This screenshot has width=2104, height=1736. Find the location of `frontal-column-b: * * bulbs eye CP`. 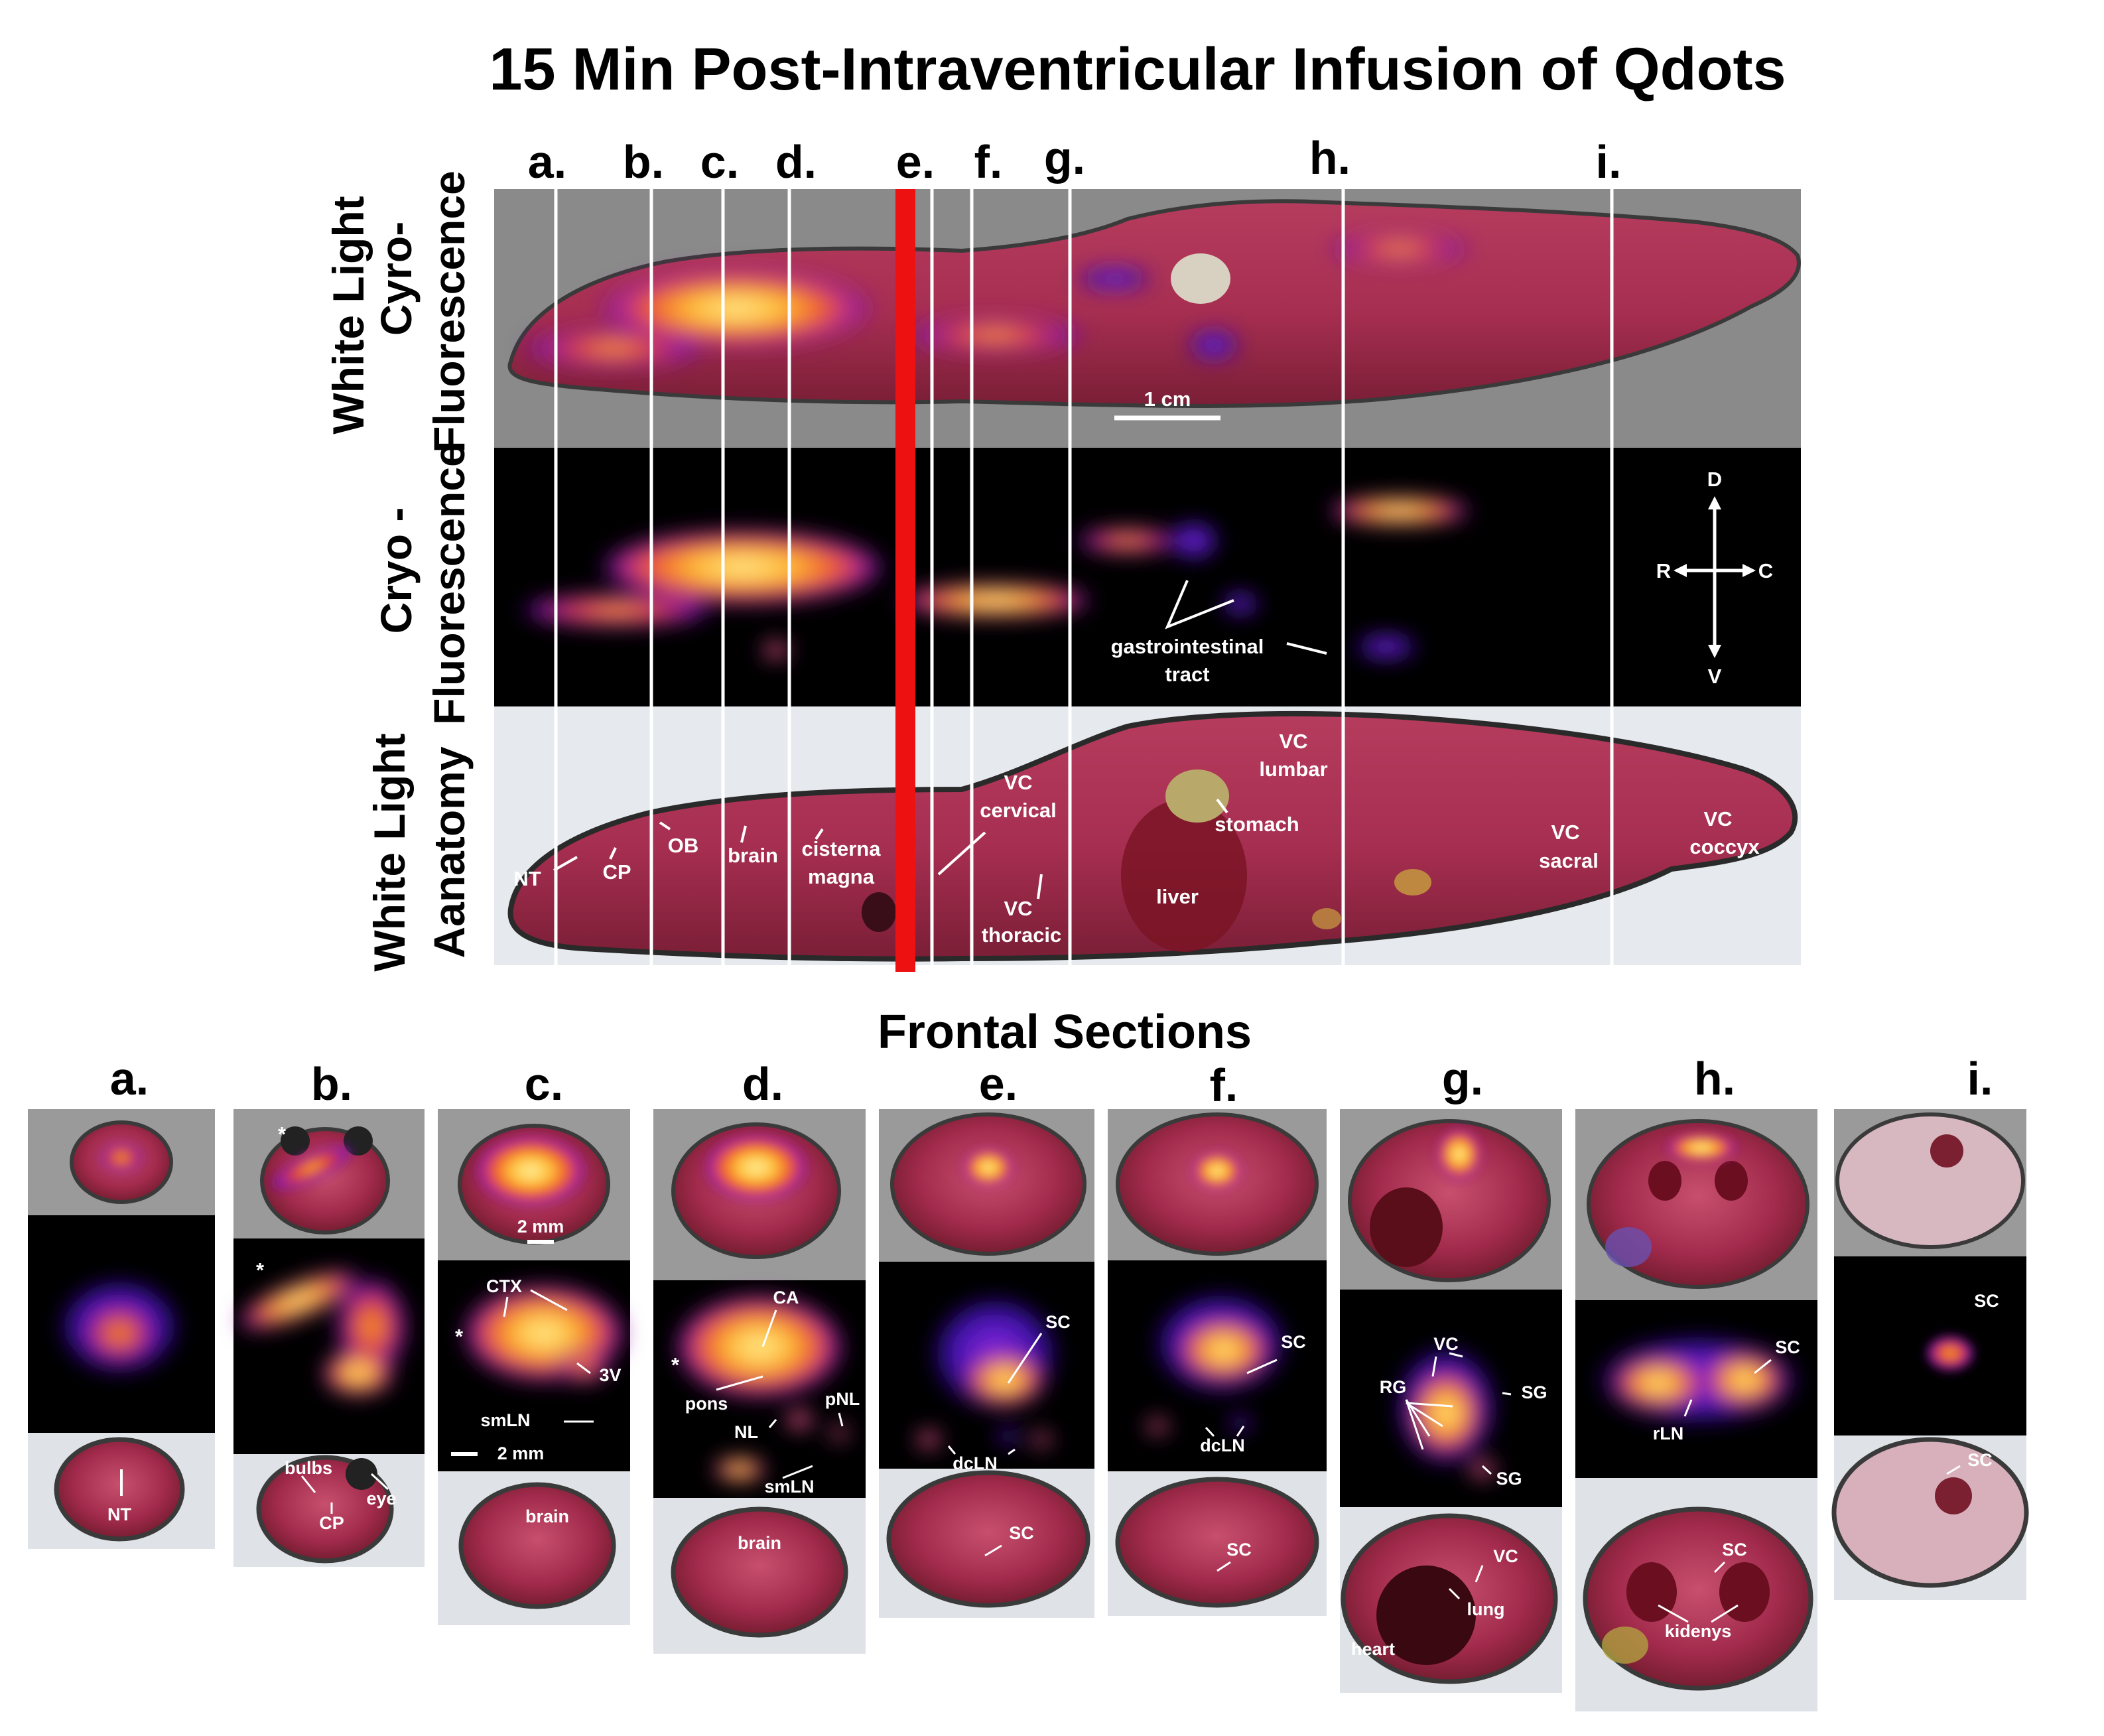

frontal-column-b: * * bulbs eye CP is located at coordinates (329, 1338).